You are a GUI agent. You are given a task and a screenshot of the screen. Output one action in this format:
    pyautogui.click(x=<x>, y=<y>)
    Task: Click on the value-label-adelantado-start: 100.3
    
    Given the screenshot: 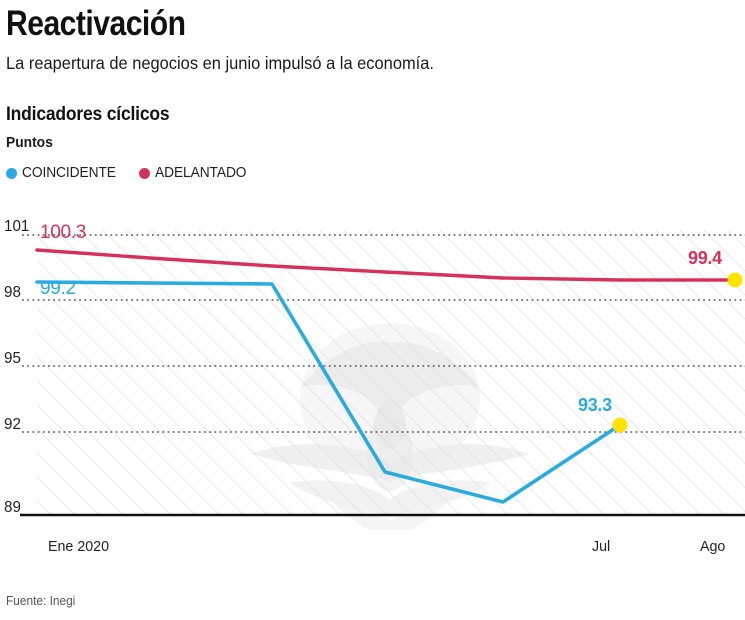 What is the action you would take?
    pyautogui.click(x=63, y=232)
    